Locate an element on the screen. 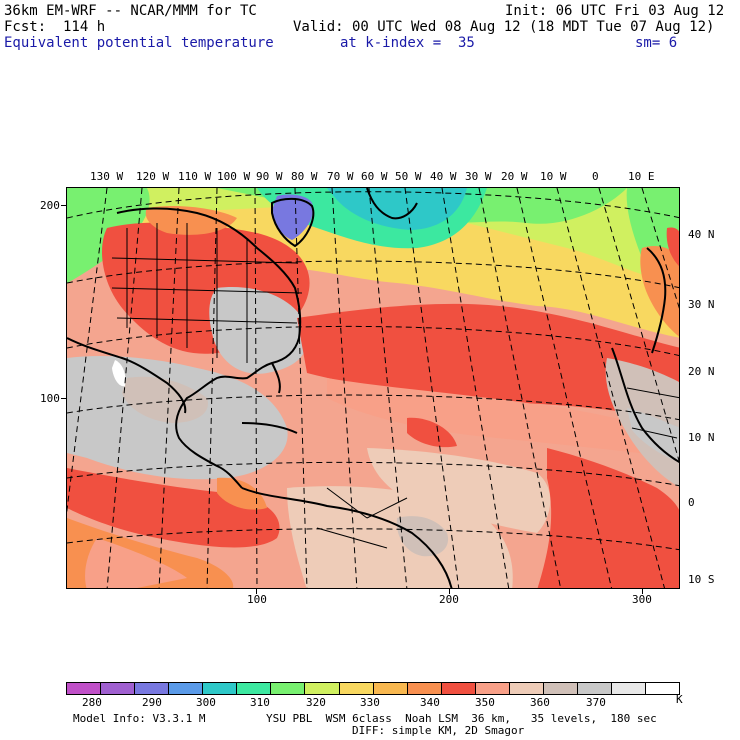  colorbar-unit: K is located at coordinates (679, 699).